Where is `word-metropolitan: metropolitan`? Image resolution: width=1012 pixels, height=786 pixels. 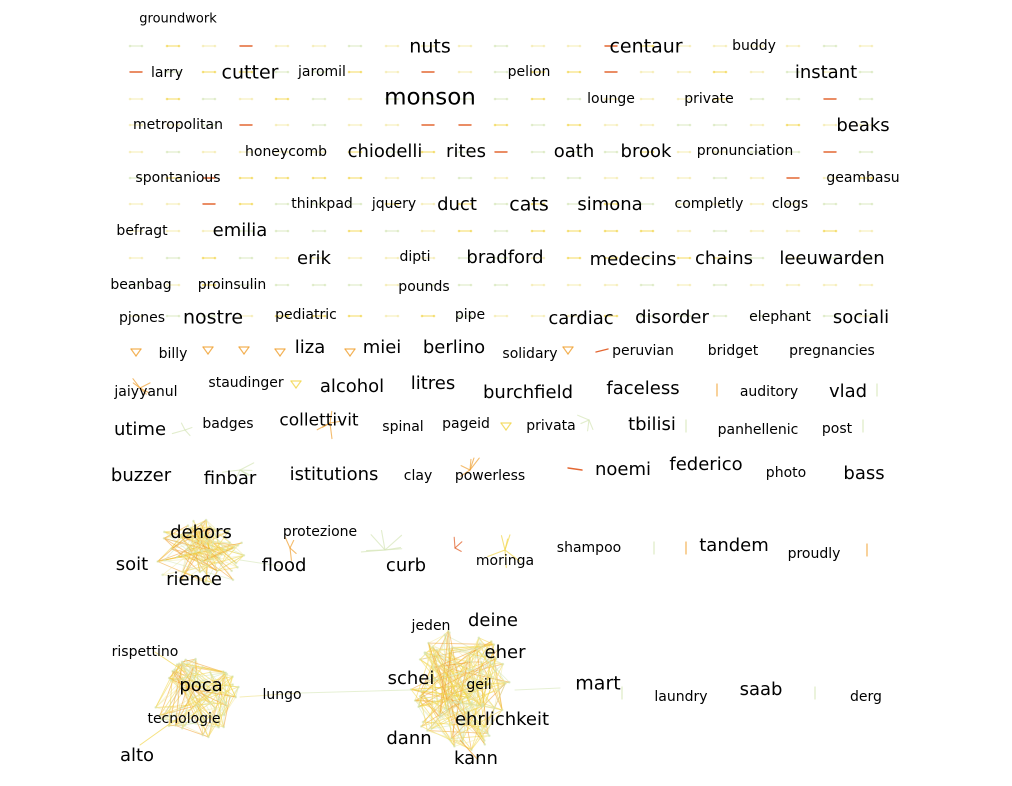 word-metropolitan: metropolitan is located at coordinates (178, 125).